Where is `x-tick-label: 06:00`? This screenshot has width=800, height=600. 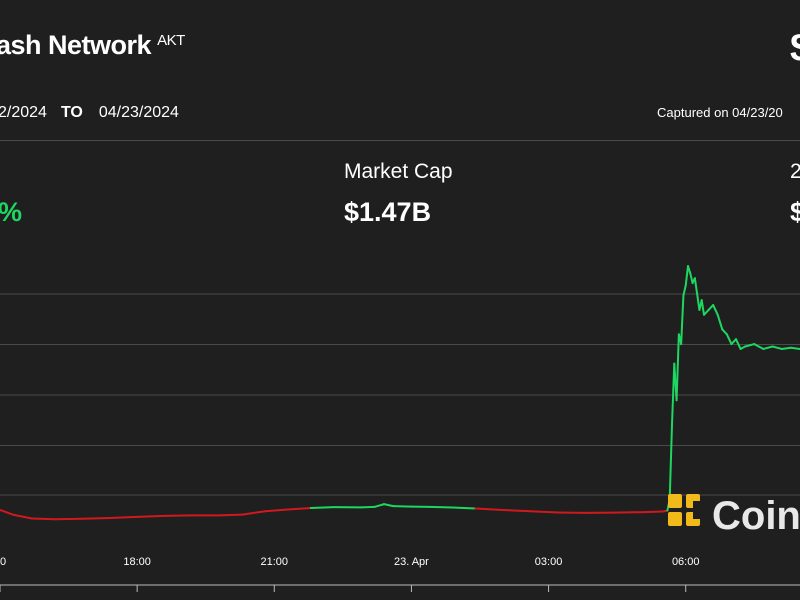
x-tick-label: 06:00 is located at coordinates (686, 562).